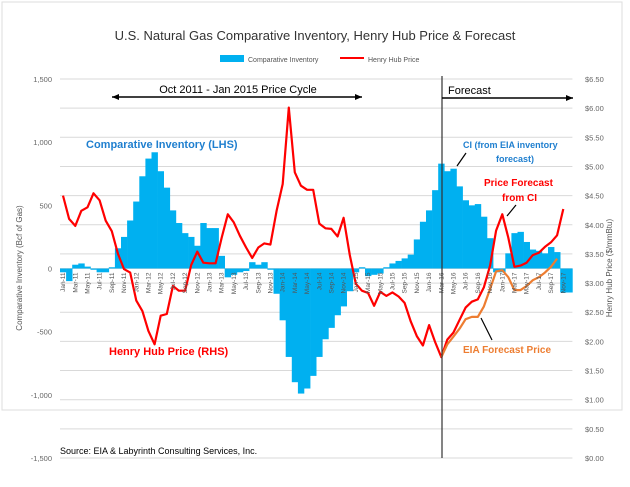  Describe the element at coordinates (563, 282) in the screenshot. I see `x-tick-label: Nov-17` at that location.